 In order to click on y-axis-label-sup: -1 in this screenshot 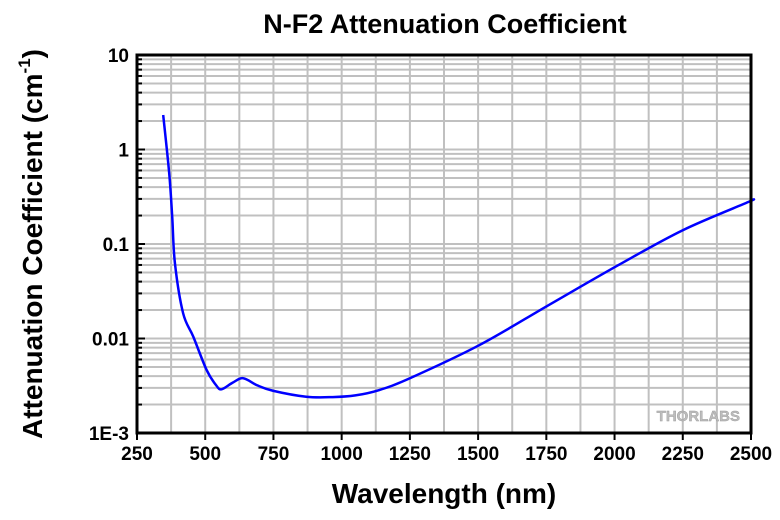, I will do `click(24, 65)`.